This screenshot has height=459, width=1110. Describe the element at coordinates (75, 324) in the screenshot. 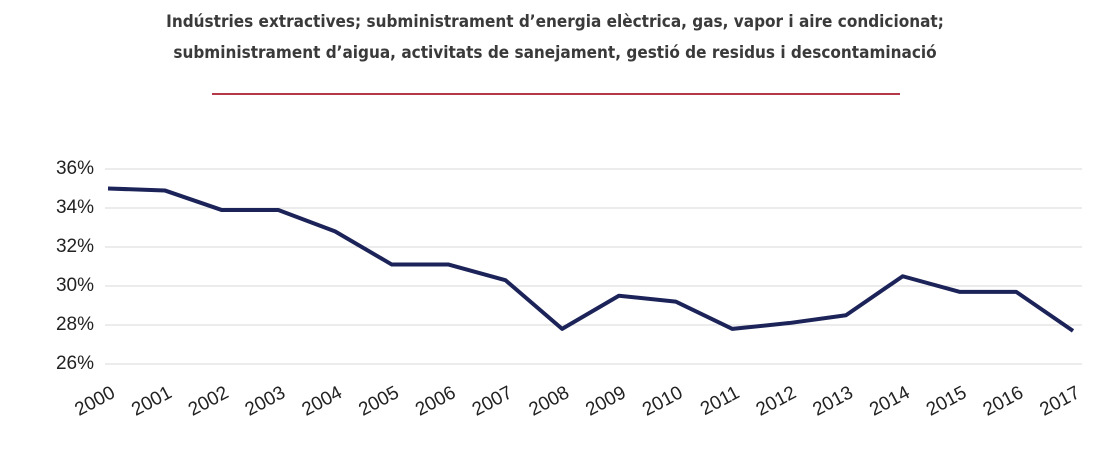

I see `y-tick-label: 28%` at that location.